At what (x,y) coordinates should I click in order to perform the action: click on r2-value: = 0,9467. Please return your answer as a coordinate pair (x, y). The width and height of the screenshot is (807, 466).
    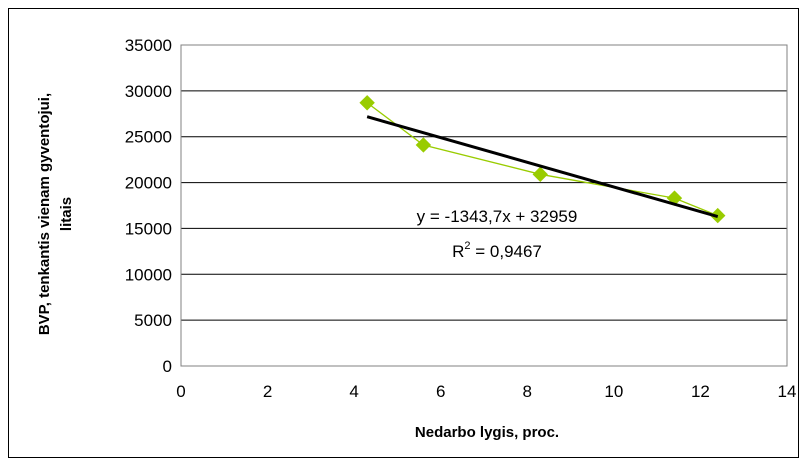
    Looking at the image, I should click on (506, 251).